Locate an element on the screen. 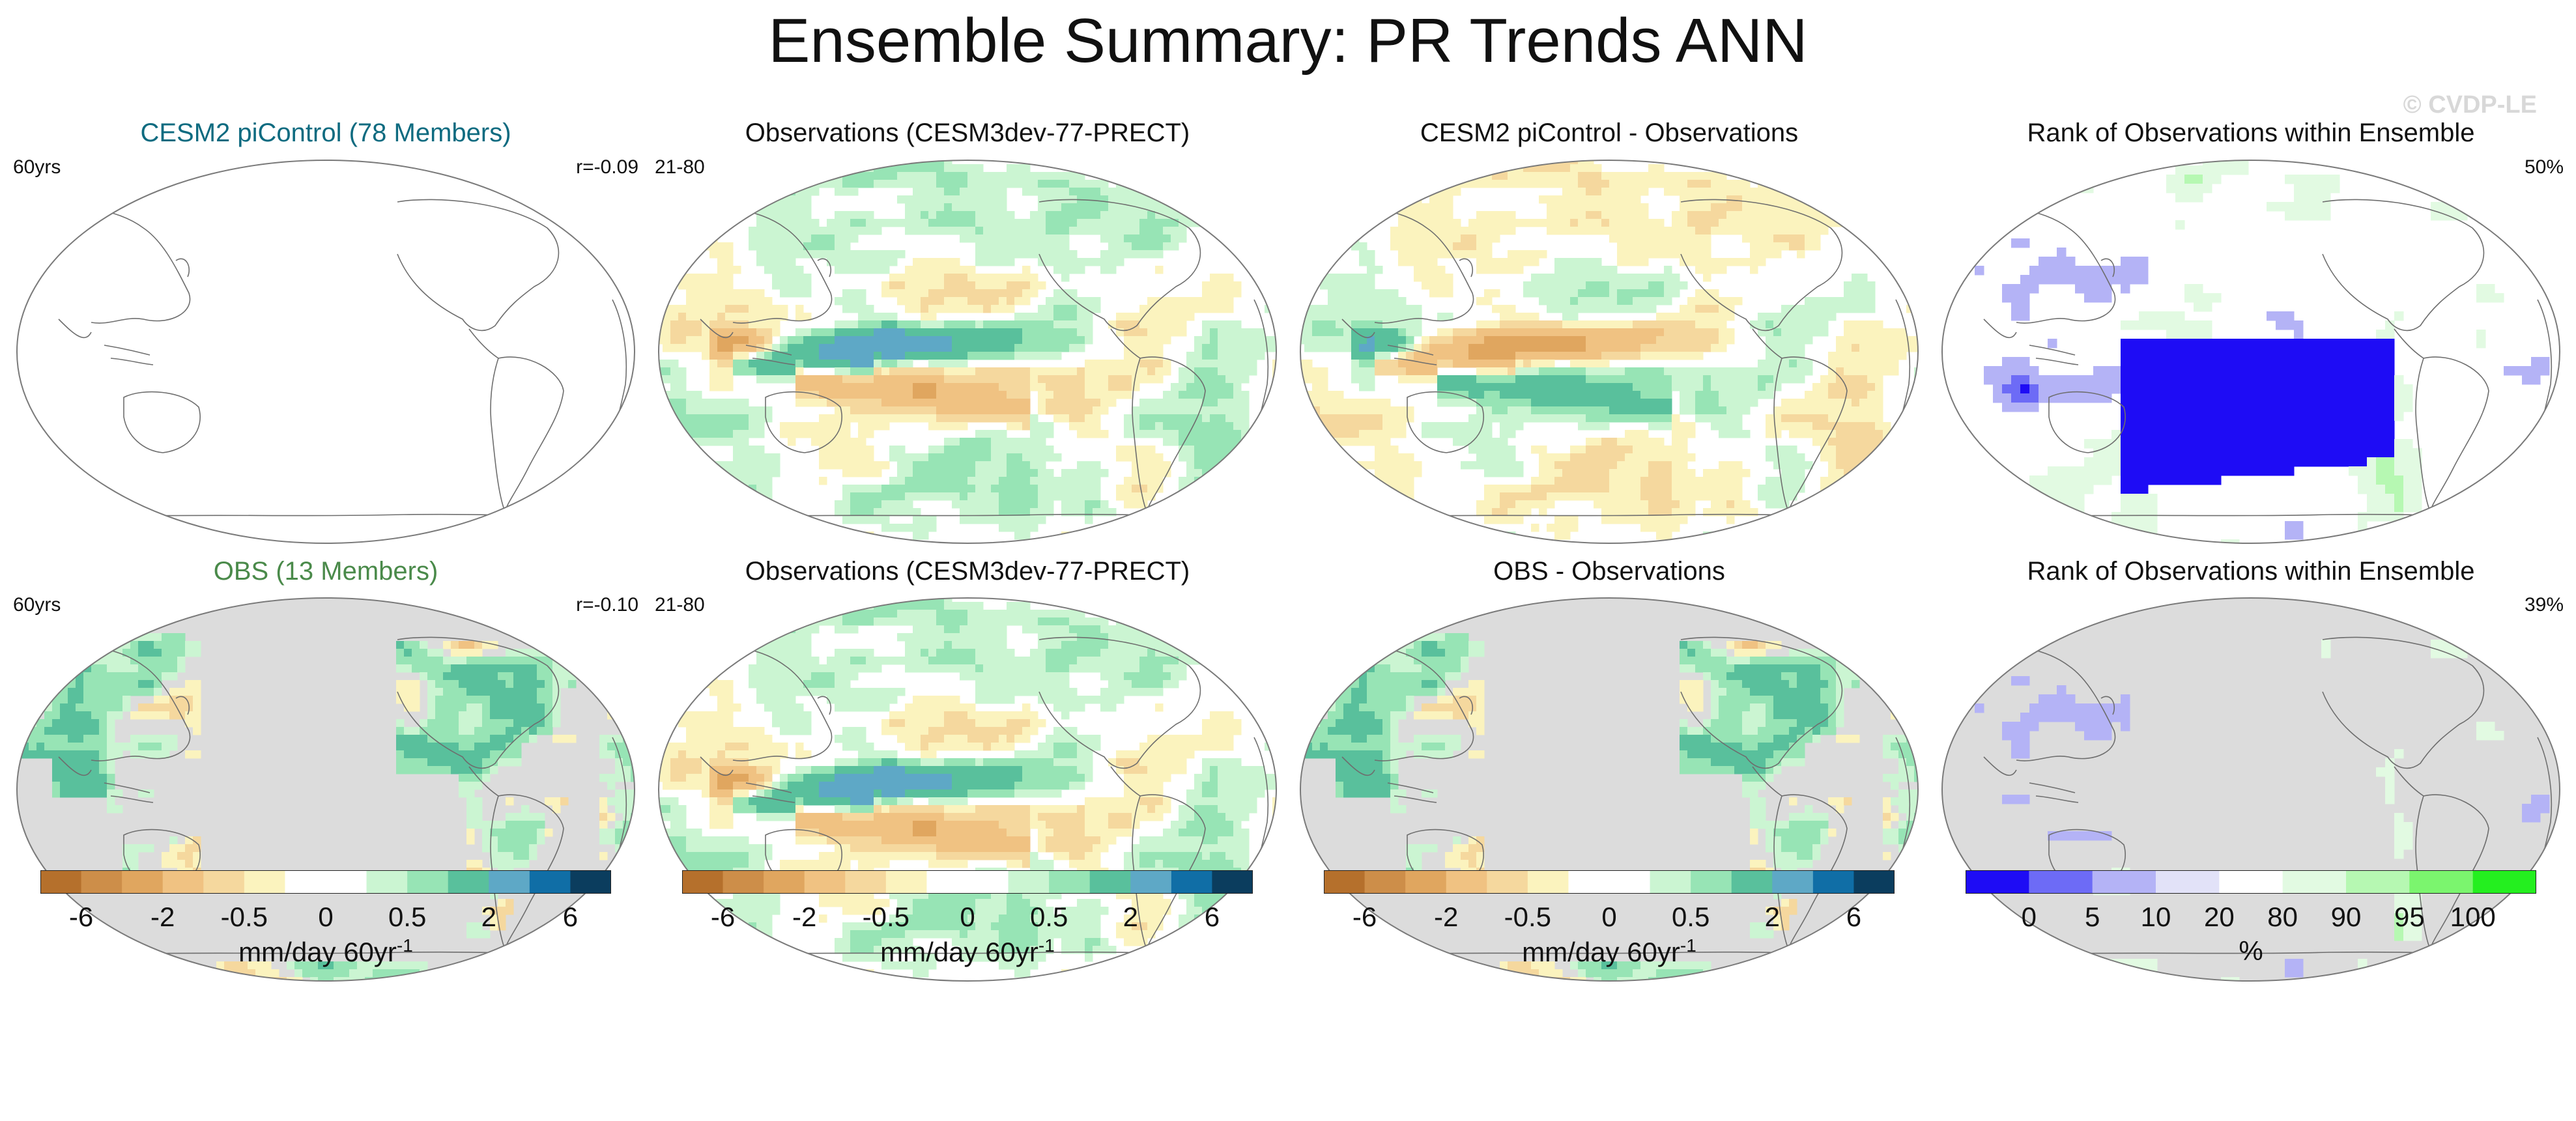 The image size is (2576, 1121). panel-right-note: 50% is located at coordinates (2544, 167).